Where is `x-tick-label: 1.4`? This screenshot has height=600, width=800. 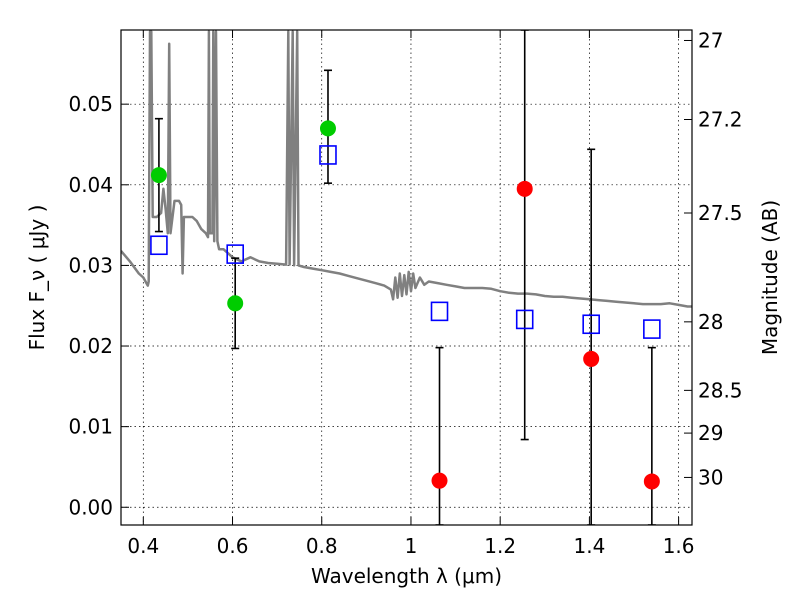
x-tick-label: 1.4 is located at coordinates (589, 546).